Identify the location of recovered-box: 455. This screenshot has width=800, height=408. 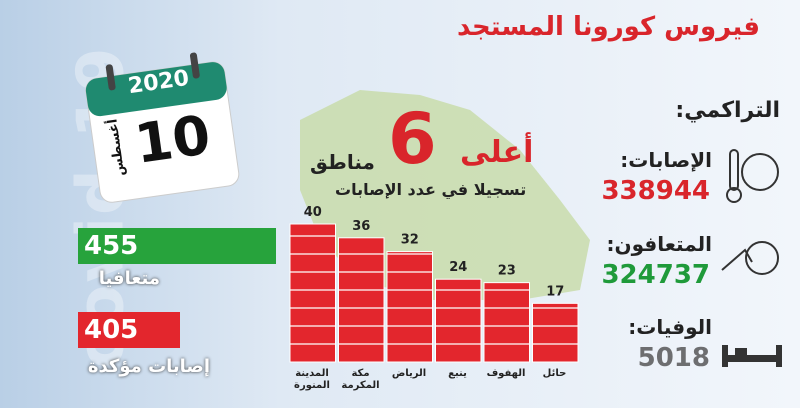
(177, 246).